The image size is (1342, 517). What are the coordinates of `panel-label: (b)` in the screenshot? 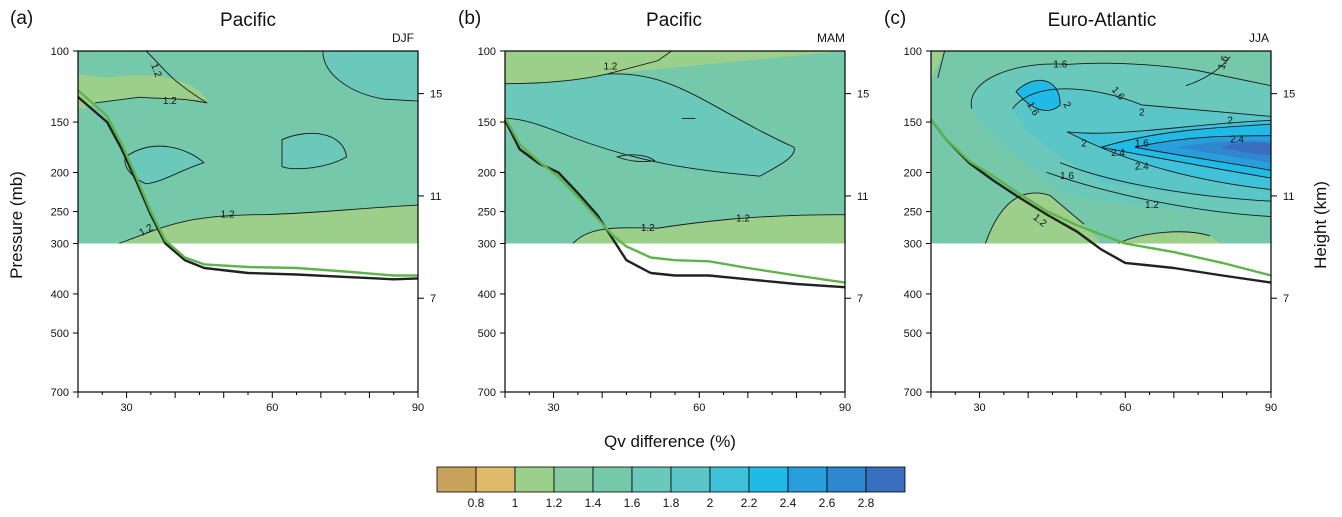 It's located at (469, 18).